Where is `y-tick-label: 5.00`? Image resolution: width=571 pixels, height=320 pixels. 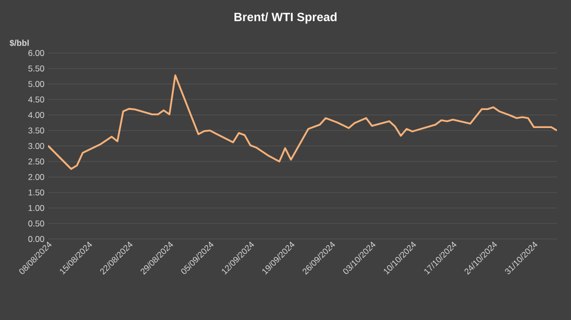 y-tick-label: 5.00 is located at coordinates (36, 84).